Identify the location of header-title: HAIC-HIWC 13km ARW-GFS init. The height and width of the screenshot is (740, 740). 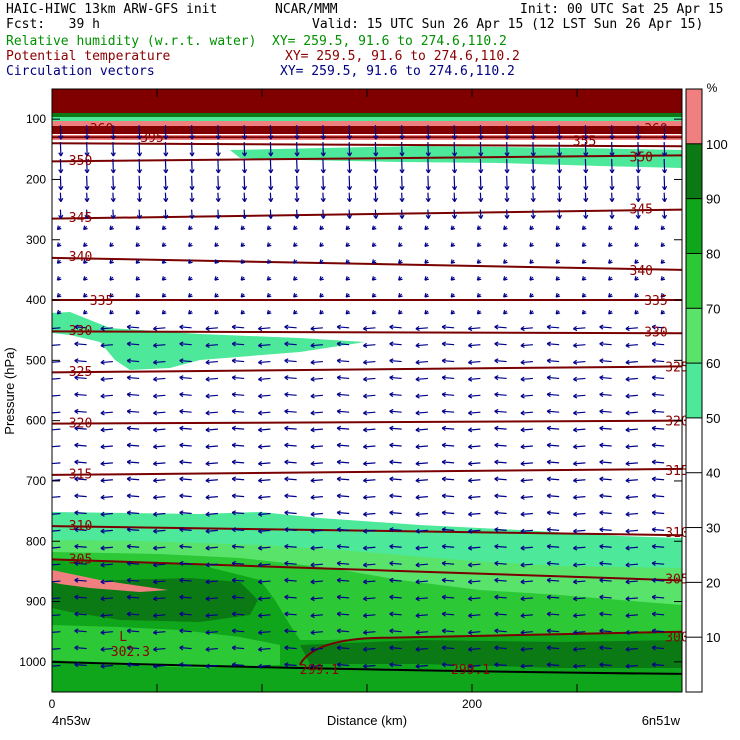
(112, 9).